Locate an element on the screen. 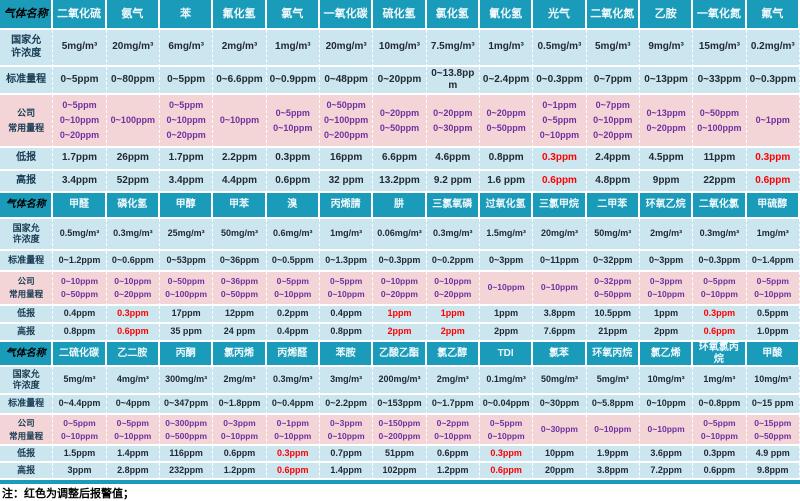 The image size is (800, 501). gas-name-header: 二硫化碳 is located at coordinates (80, 354).